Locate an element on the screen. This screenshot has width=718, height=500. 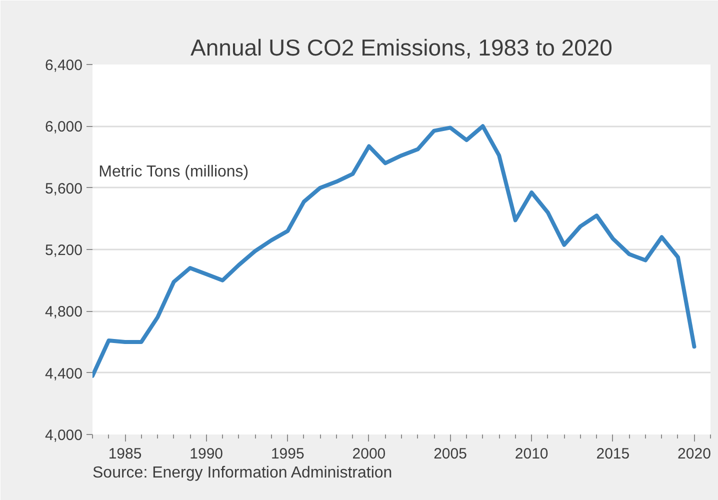
y-tick-label: 6,000 is located at coordinates (63, 127).